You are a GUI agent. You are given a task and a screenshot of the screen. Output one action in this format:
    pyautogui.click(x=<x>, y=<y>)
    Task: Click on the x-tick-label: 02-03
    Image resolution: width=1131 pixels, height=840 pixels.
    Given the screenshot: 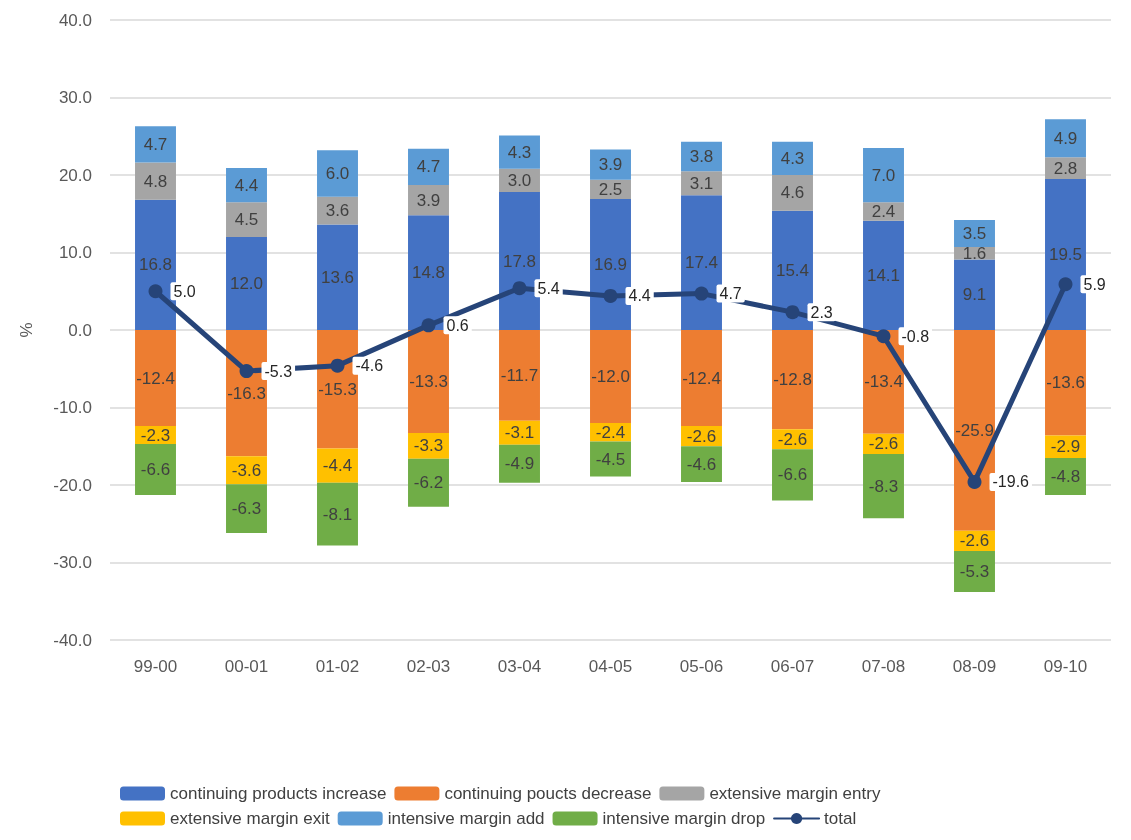 What is the action you would take?
    pyautogui.click(x=428, y=666)
    